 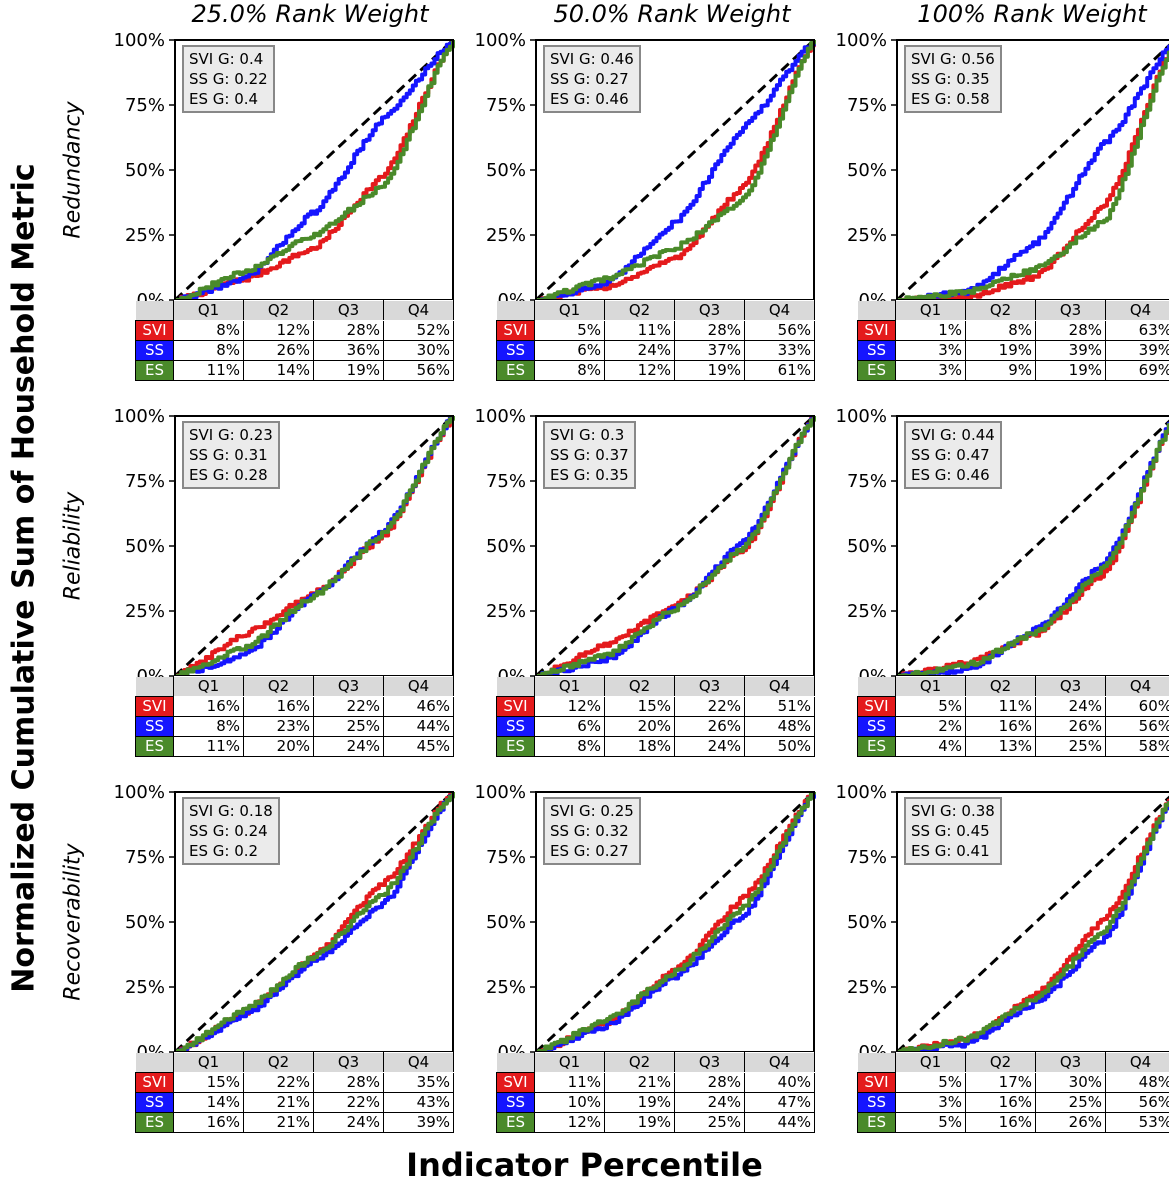 I want to click on quartile-share-cell: 8%, so click(x=1001, y=331).